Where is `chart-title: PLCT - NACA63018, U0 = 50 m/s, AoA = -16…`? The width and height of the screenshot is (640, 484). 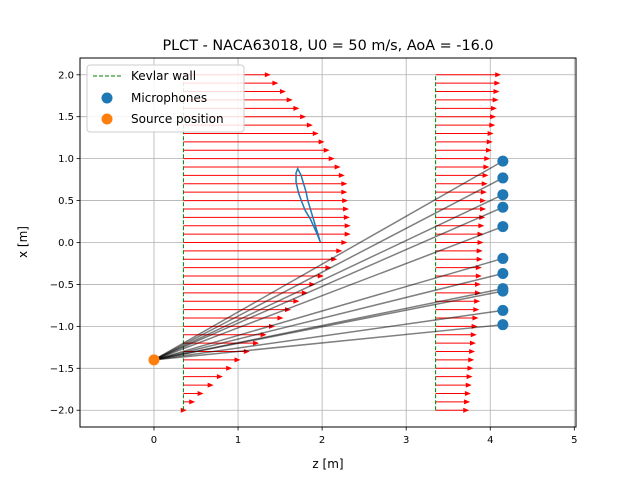
chart-title: PLCT - NACA63018, U0 = 50 m/s, AoA = -16… is located at coordinates (327, 46).